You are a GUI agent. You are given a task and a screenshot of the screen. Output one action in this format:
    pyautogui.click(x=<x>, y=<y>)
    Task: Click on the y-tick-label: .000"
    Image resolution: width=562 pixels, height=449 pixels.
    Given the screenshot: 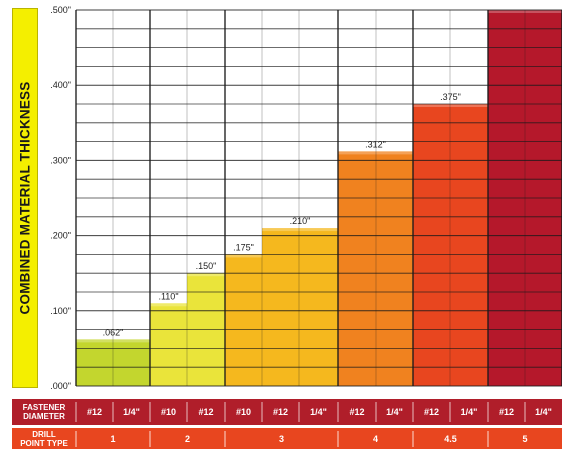 What is the action you would take?
    pyautogui.click(x=60, y=386)
    